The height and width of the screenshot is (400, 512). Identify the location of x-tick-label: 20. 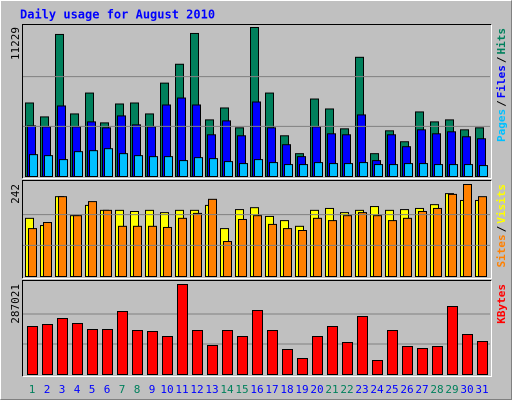
(316, 389).